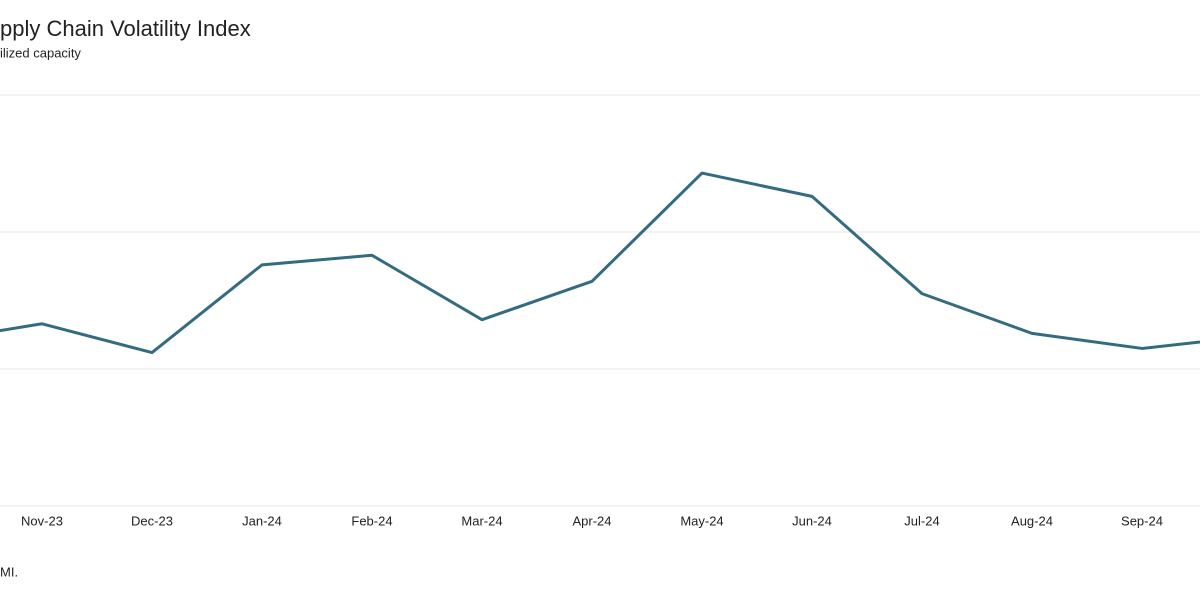 Image resolution: width=1200 pixels, height=600 pixels. What do you see at coordinates (701, 520) in the screenshot?
I see `x-tick-label: May-24` at bounding box center [701, 520].